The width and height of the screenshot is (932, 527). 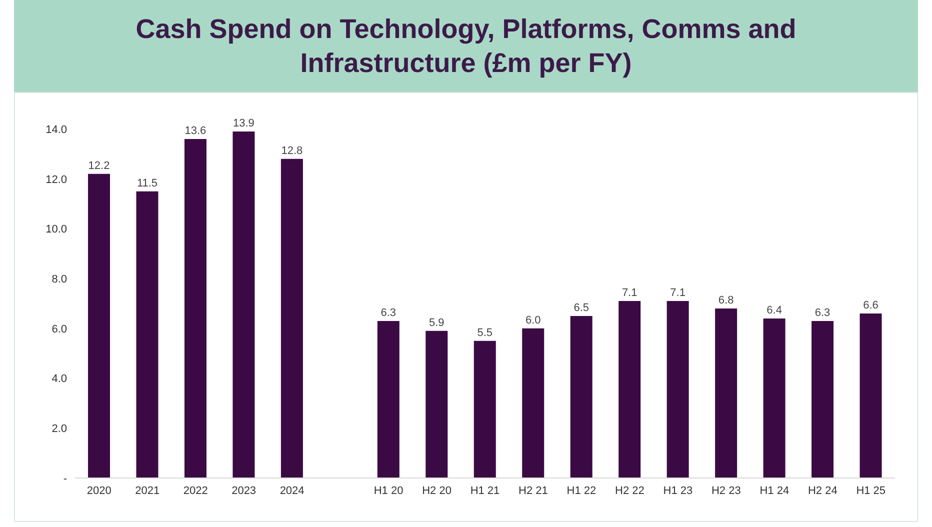 What do you see at coordinates (56, 230) in the screenshot?
I see `y-tick-label: 10.0` at bounding box center [56, 230].